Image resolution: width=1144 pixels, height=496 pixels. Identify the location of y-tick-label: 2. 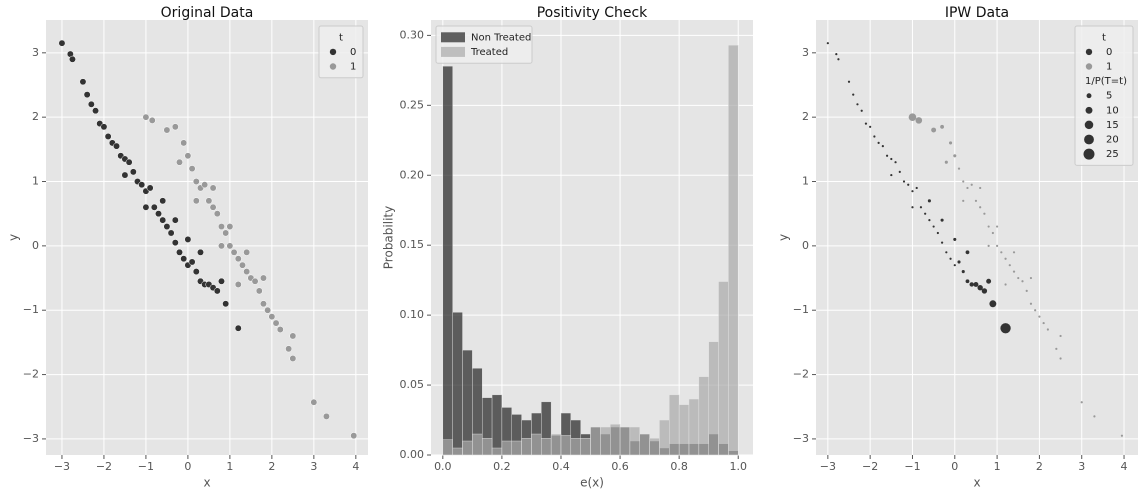
(35, 116).